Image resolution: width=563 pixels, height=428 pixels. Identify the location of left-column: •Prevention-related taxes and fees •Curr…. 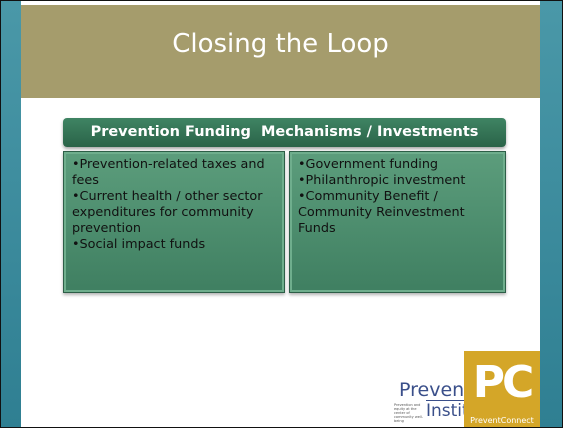
(174, 222).